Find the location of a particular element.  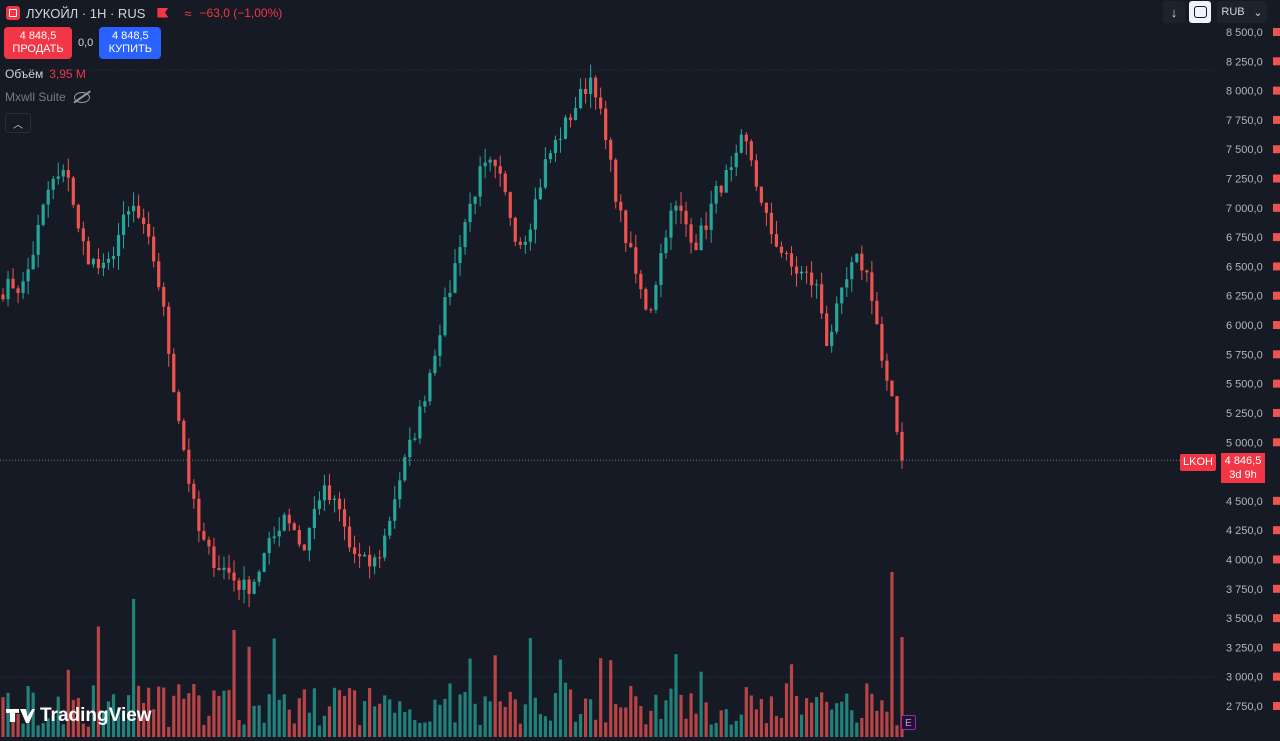

flag-icon is located at coordinates (162, 13).